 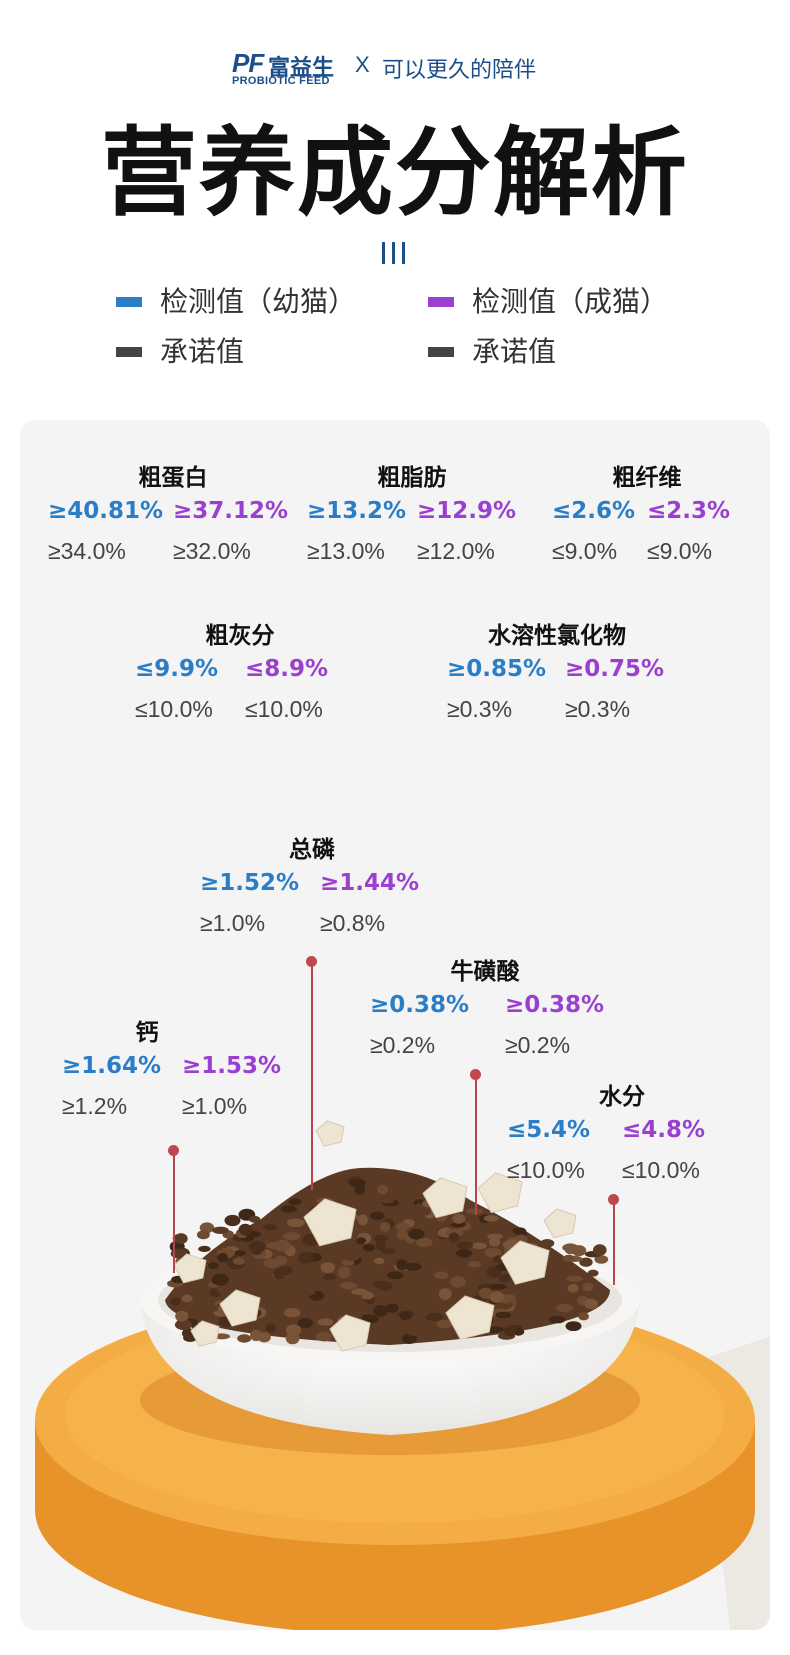 What do you see at coordinates (459, 70) in the screenshot?
I see `brand-slogan: 可以更久的陪伴` at bounding box center [459, 70].